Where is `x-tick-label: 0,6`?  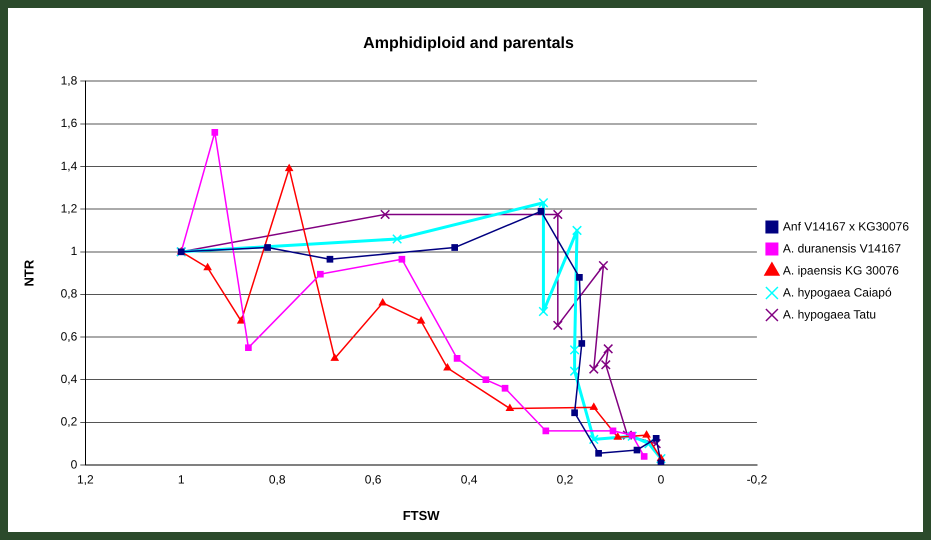
x-tick-label: 0,6 is located at coordinates (373, 479).